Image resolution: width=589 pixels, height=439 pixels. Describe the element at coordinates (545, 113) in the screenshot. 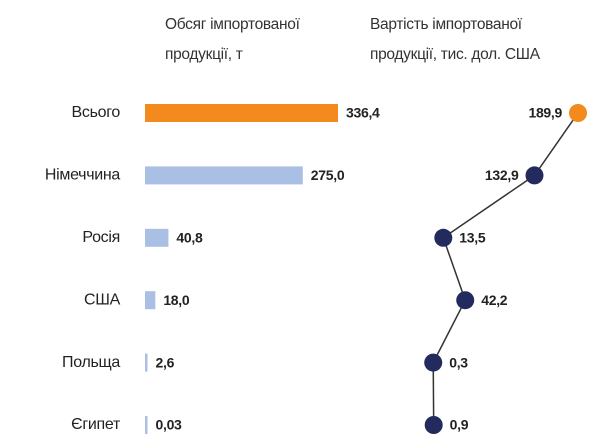

I see `value-label: 189,9` at that location.